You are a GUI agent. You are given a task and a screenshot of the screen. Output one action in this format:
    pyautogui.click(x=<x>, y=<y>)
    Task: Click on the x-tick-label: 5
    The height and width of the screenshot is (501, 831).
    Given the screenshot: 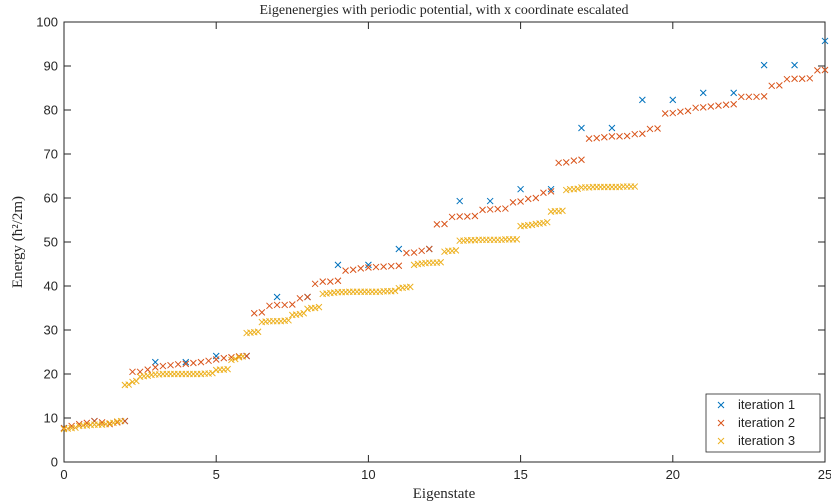 What is the action you would take?
    pyautogui.click(x=216, y=474)
    